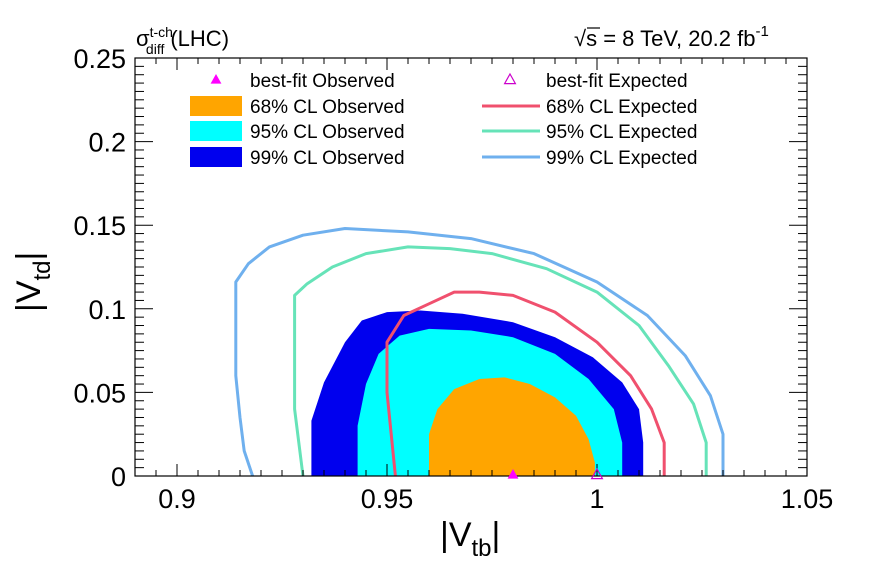  Describe the element at coordinates (327, 132) in the screenshot. I see `legend-label: 95% CL Observed` at that location.